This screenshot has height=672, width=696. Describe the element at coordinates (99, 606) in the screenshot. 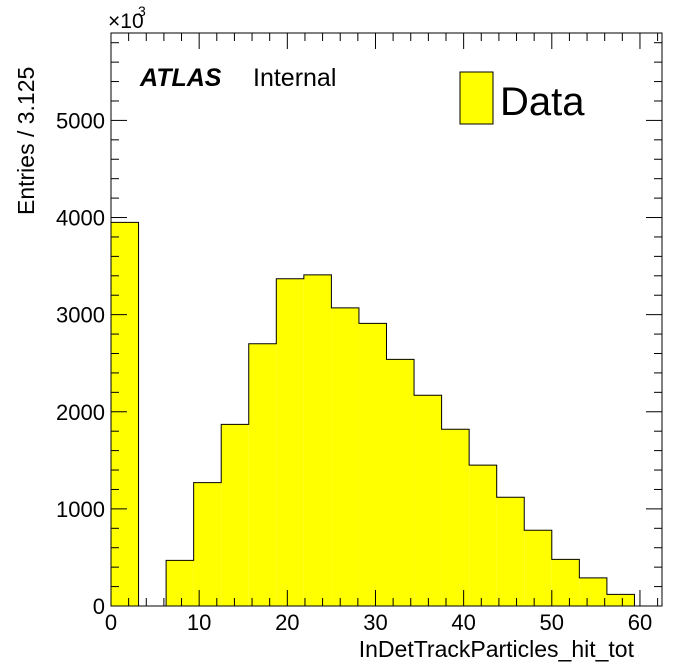

I see `y-tick-label: 0` at that location.